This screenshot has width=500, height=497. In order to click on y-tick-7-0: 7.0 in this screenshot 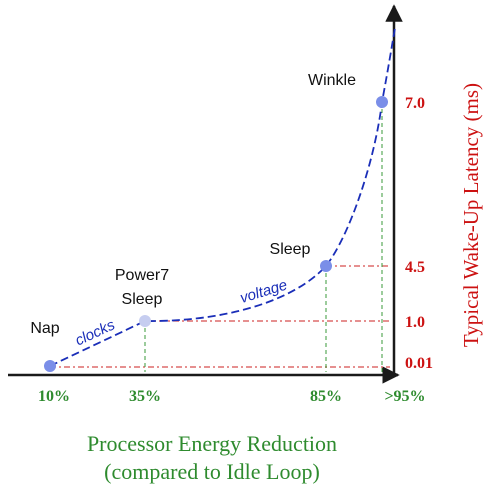, I will do `click(415, 103)`.